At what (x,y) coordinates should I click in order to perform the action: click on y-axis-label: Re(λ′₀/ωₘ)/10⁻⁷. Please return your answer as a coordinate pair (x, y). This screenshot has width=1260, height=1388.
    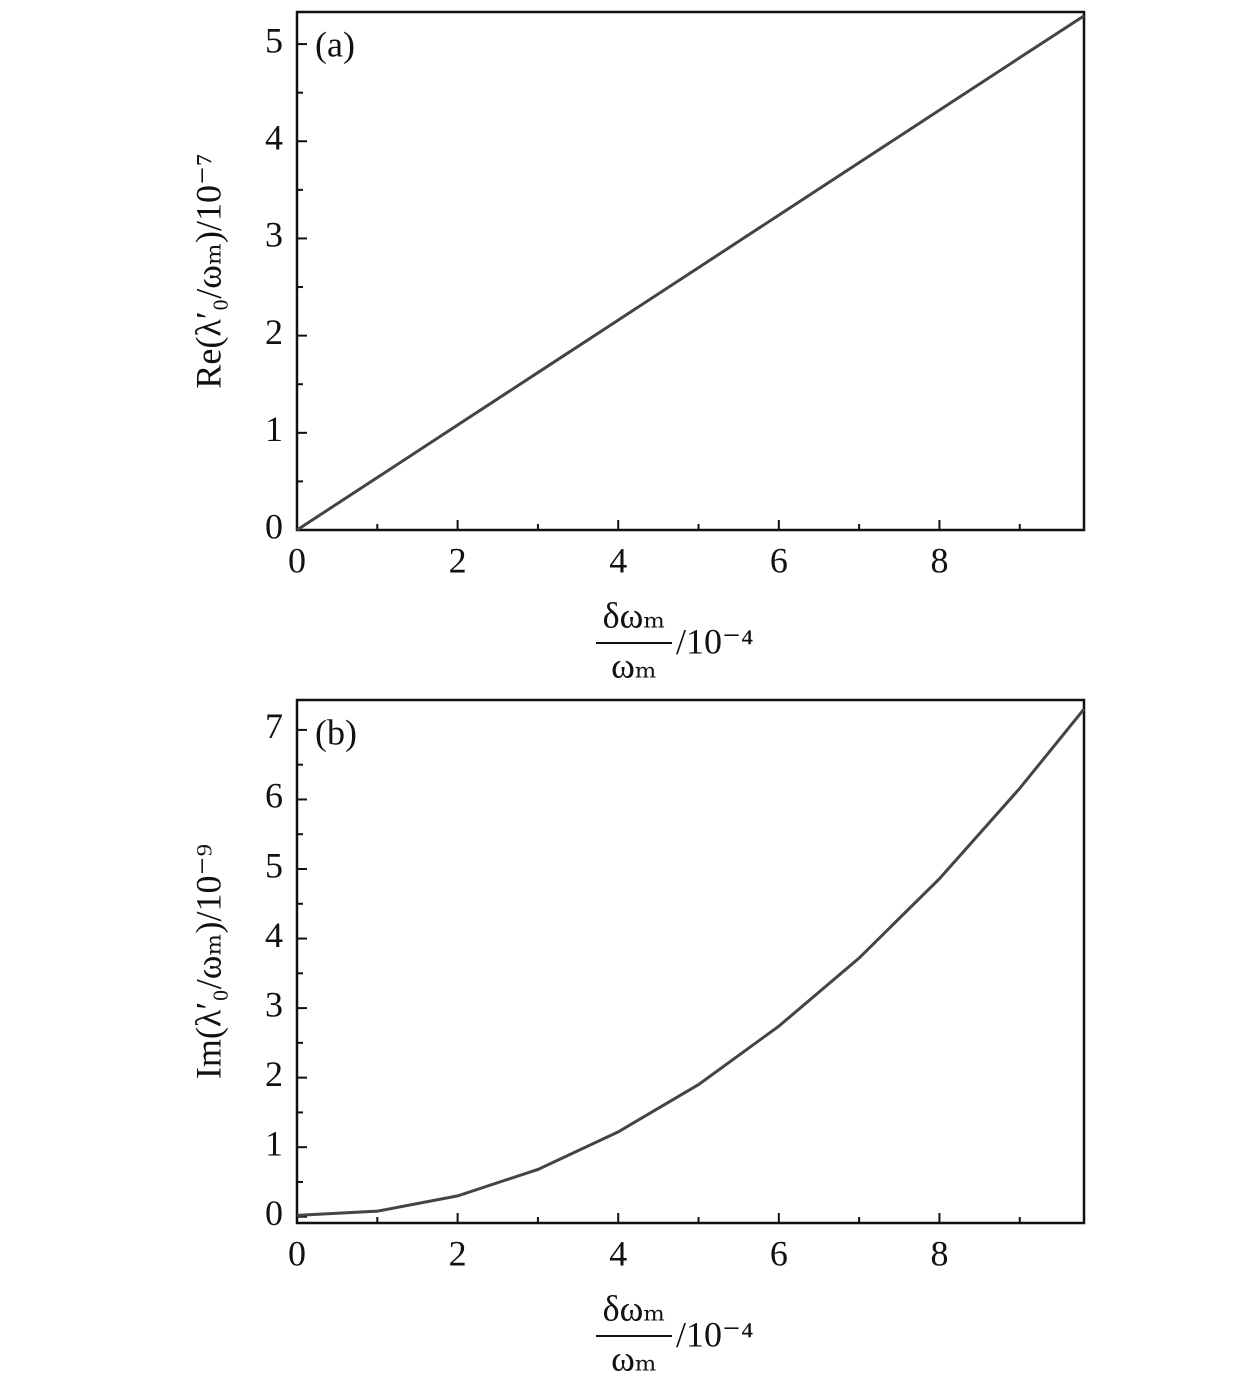
    Looking at the image, I should click on (208, 270).